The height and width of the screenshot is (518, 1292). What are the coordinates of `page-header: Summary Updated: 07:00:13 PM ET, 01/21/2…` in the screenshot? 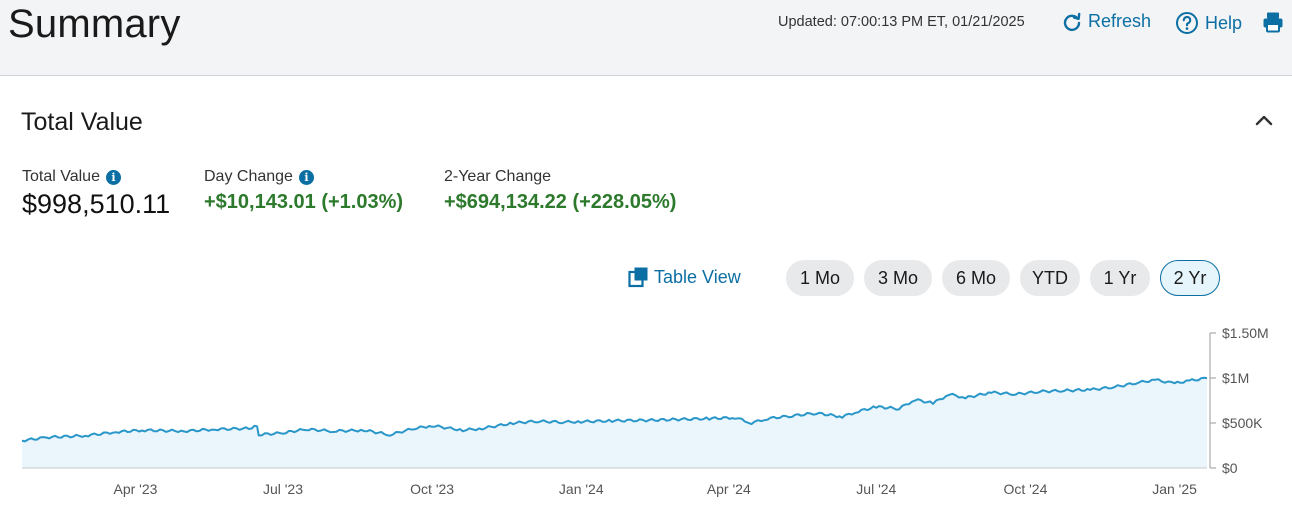 It's located at (646, 38).